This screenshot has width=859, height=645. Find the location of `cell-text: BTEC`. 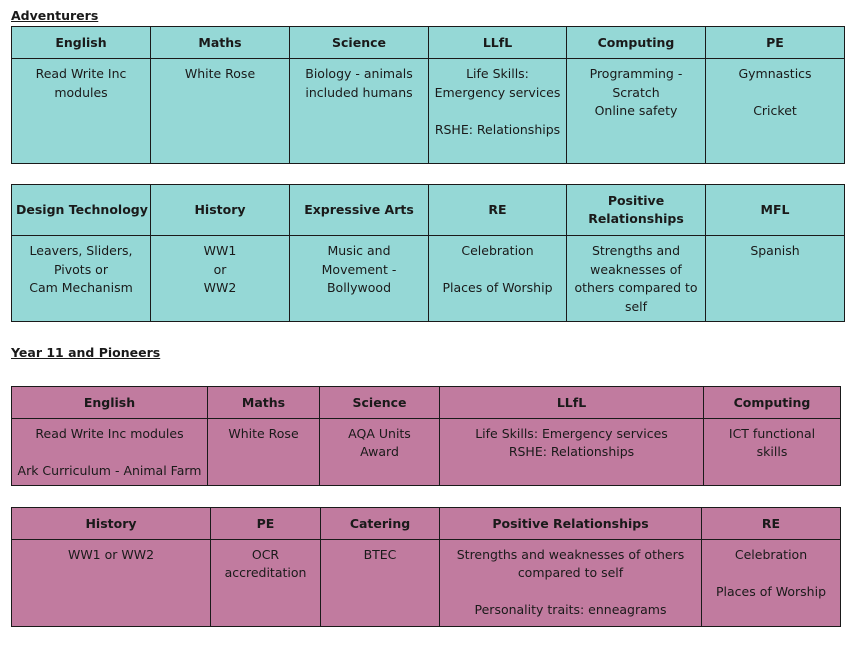

cell-text: BTEC is located at coordinates (380, 554).